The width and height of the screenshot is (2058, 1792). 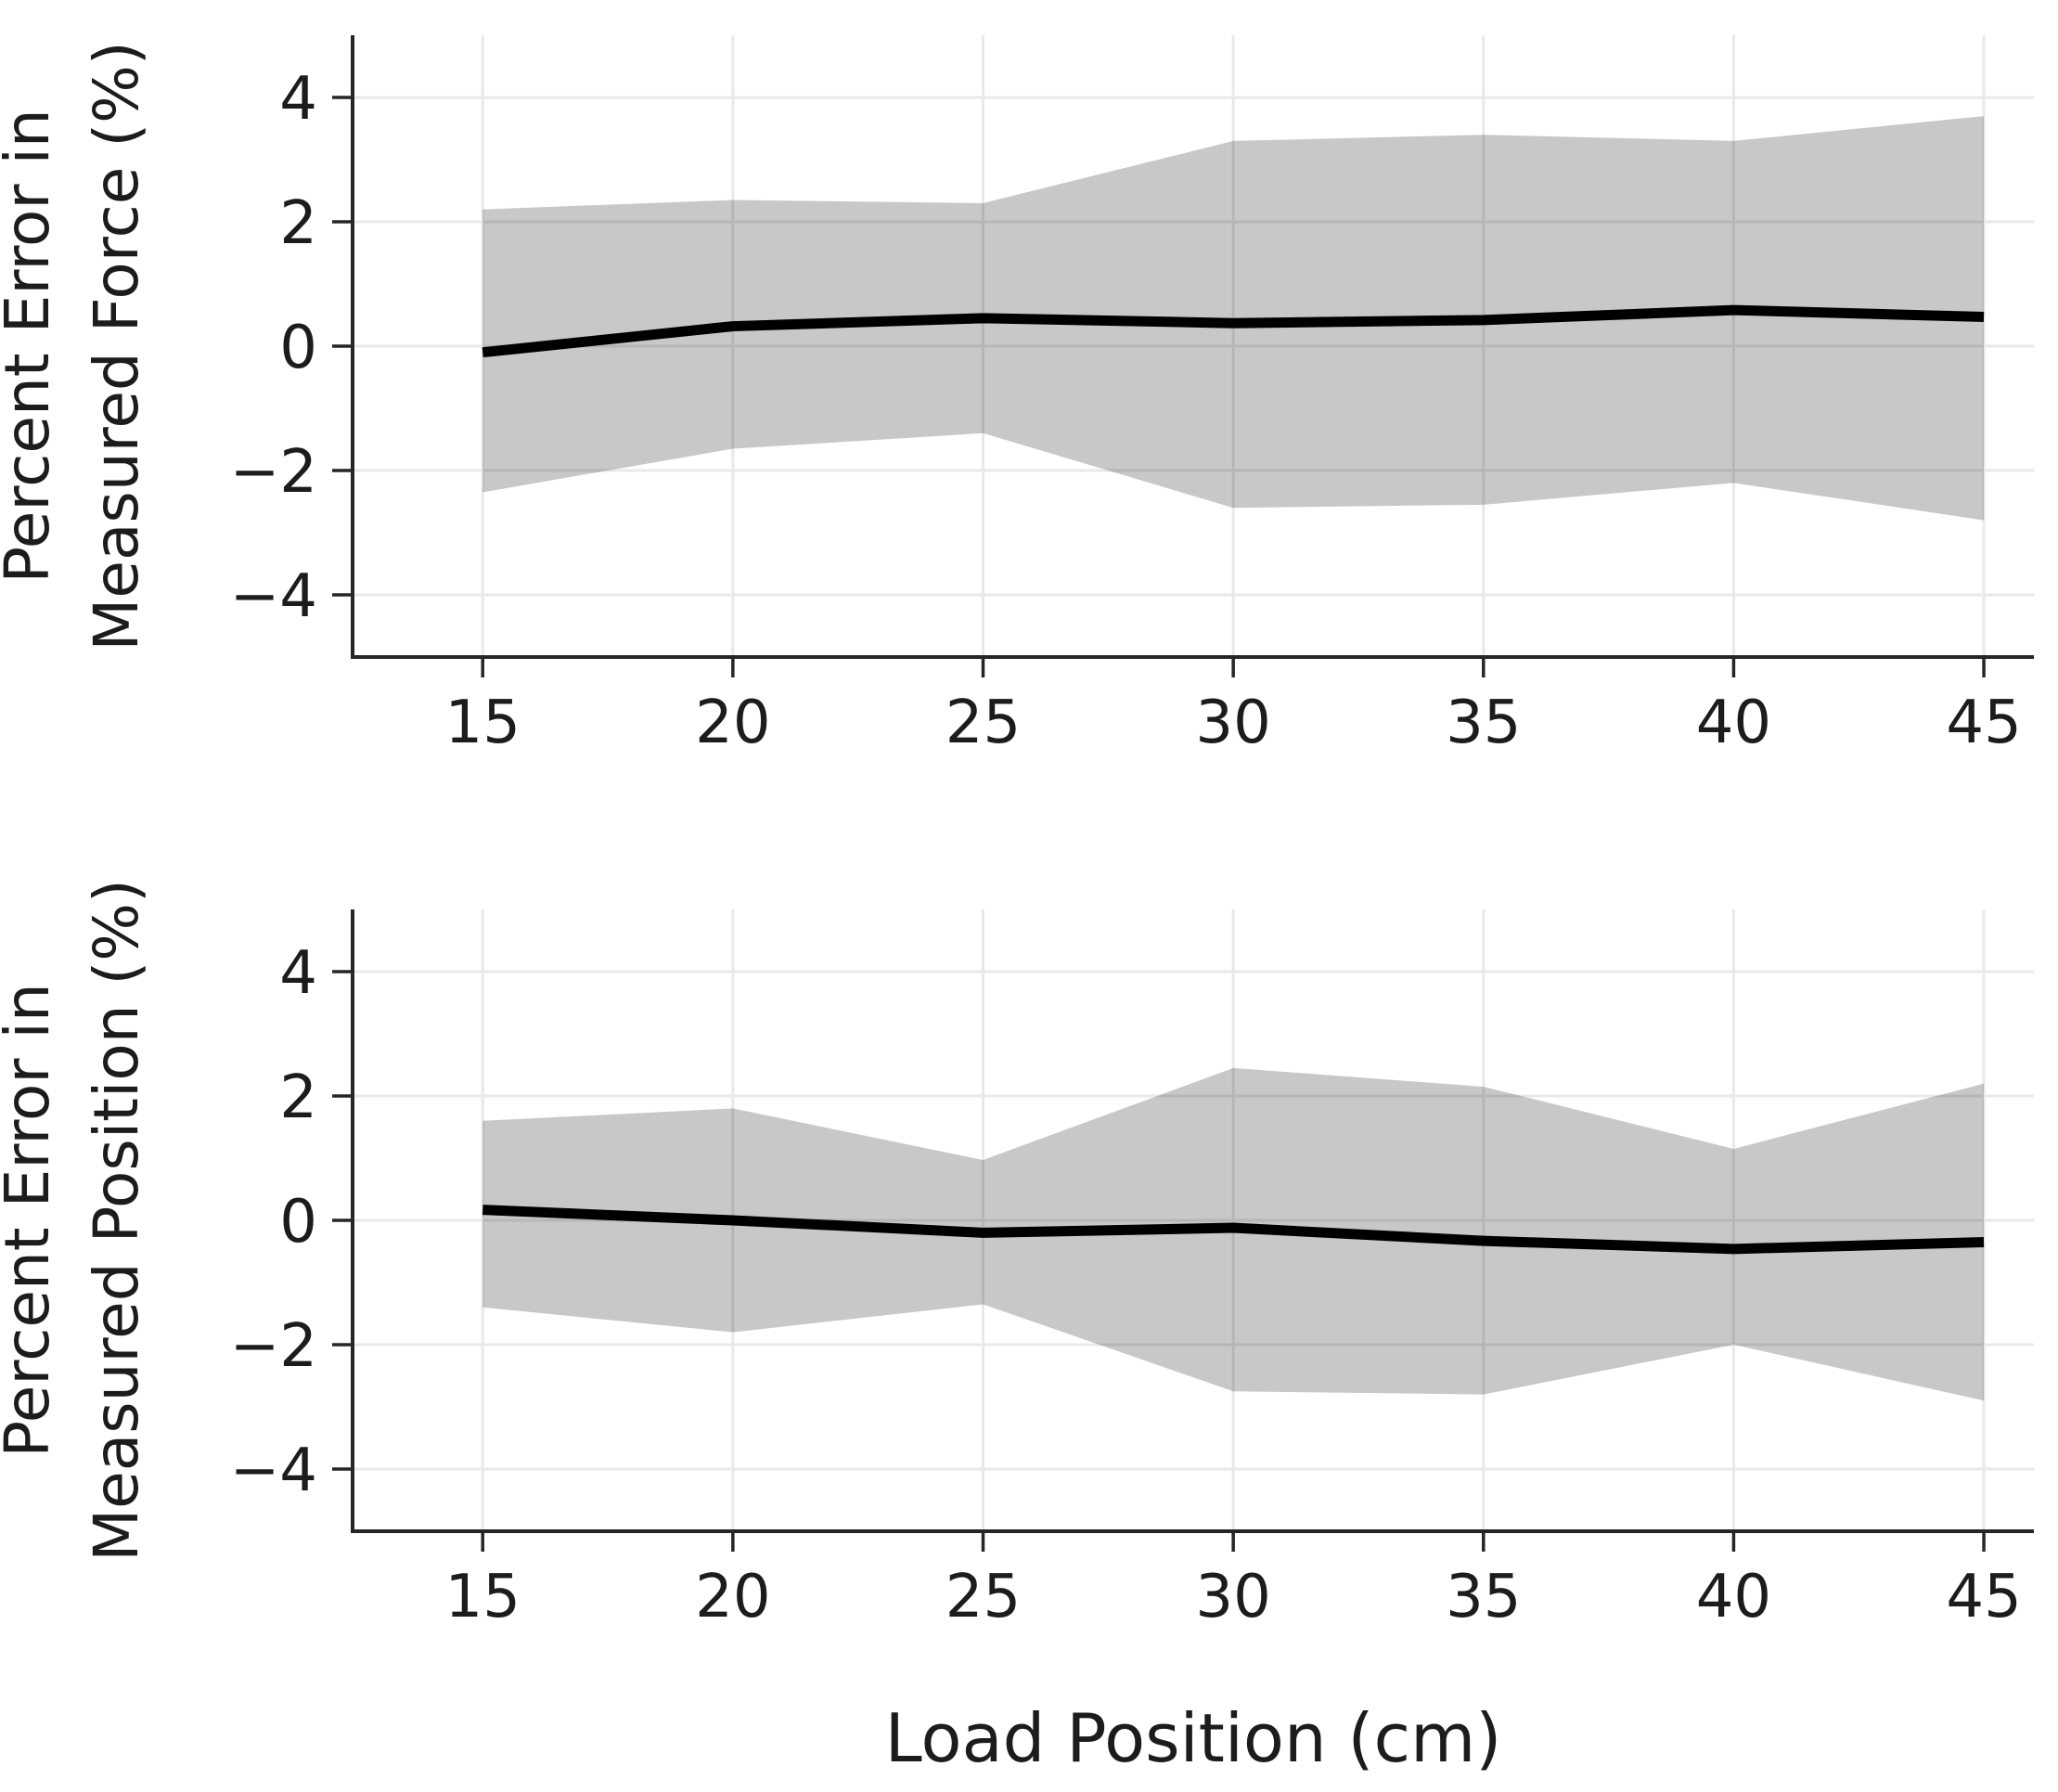 I want to click on y-axis-title-line: Measured Force (%), so click(x=116, y=346).